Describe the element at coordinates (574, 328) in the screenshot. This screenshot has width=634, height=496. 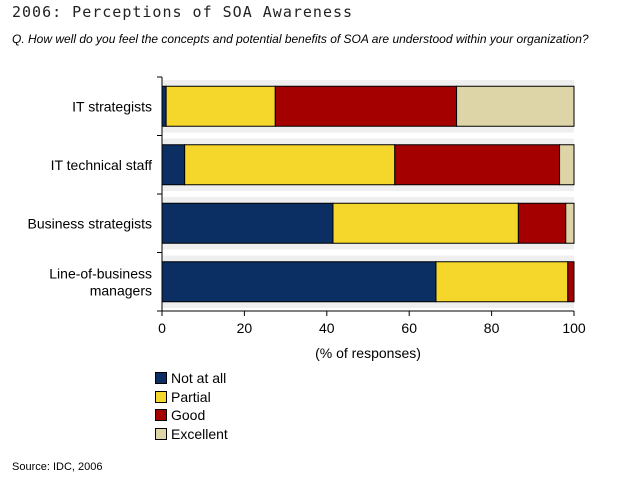
I see `x-tick-label: 100` at that location.